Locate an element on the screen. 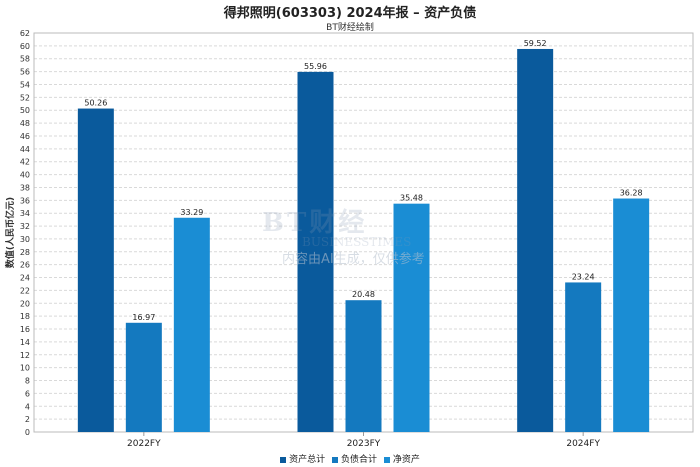 The width and height of the screenshot is (700, 467). y-tick-label: 20 is located at coordinates (25, 303).